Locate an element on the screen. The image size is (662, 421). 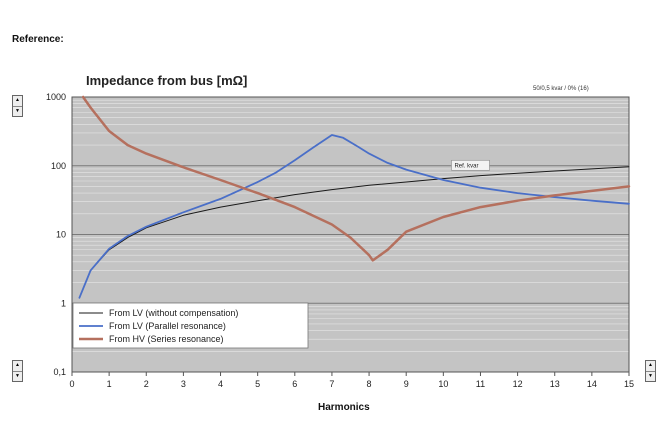
x-tick-label: 11 is located at coordinates (480, 384).